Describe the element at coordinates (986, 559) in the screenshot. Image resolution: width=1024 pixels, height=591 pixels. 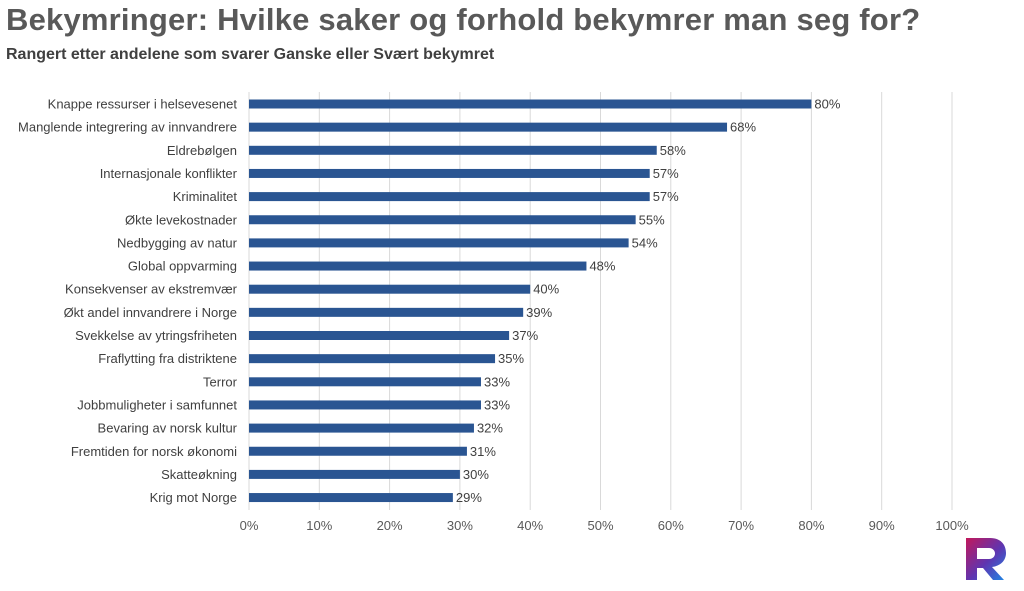
I see `r-logo-icon` at that location.